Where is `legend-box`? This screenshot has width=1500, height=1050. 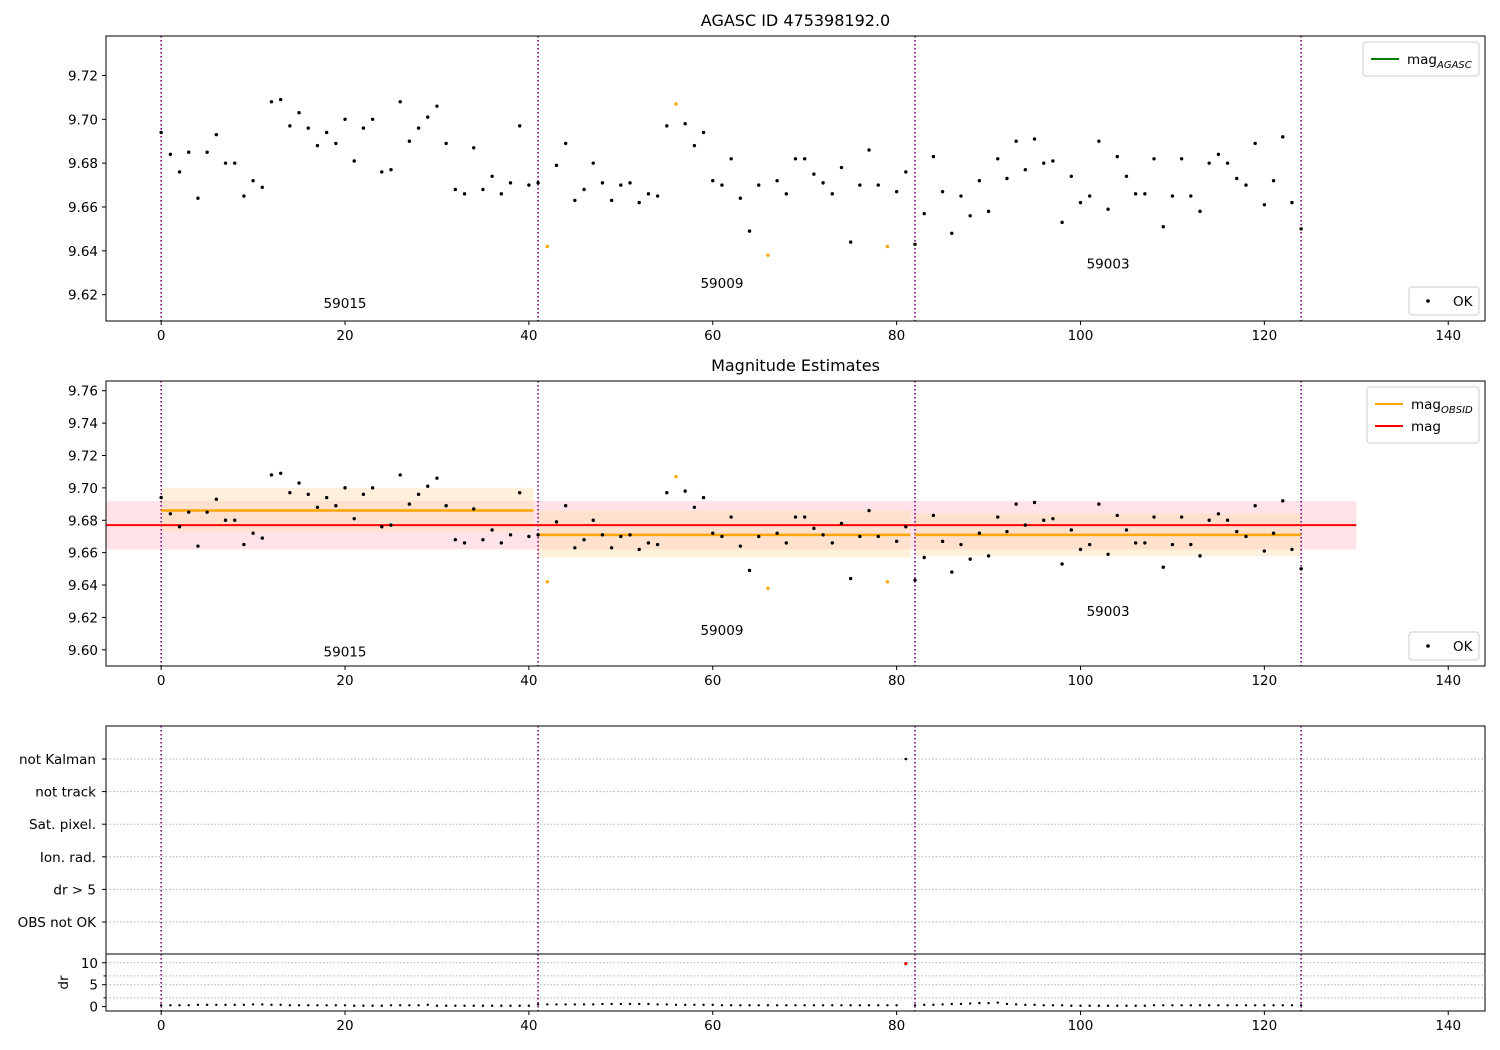 legend-box is located at coordinates (1444, 301).